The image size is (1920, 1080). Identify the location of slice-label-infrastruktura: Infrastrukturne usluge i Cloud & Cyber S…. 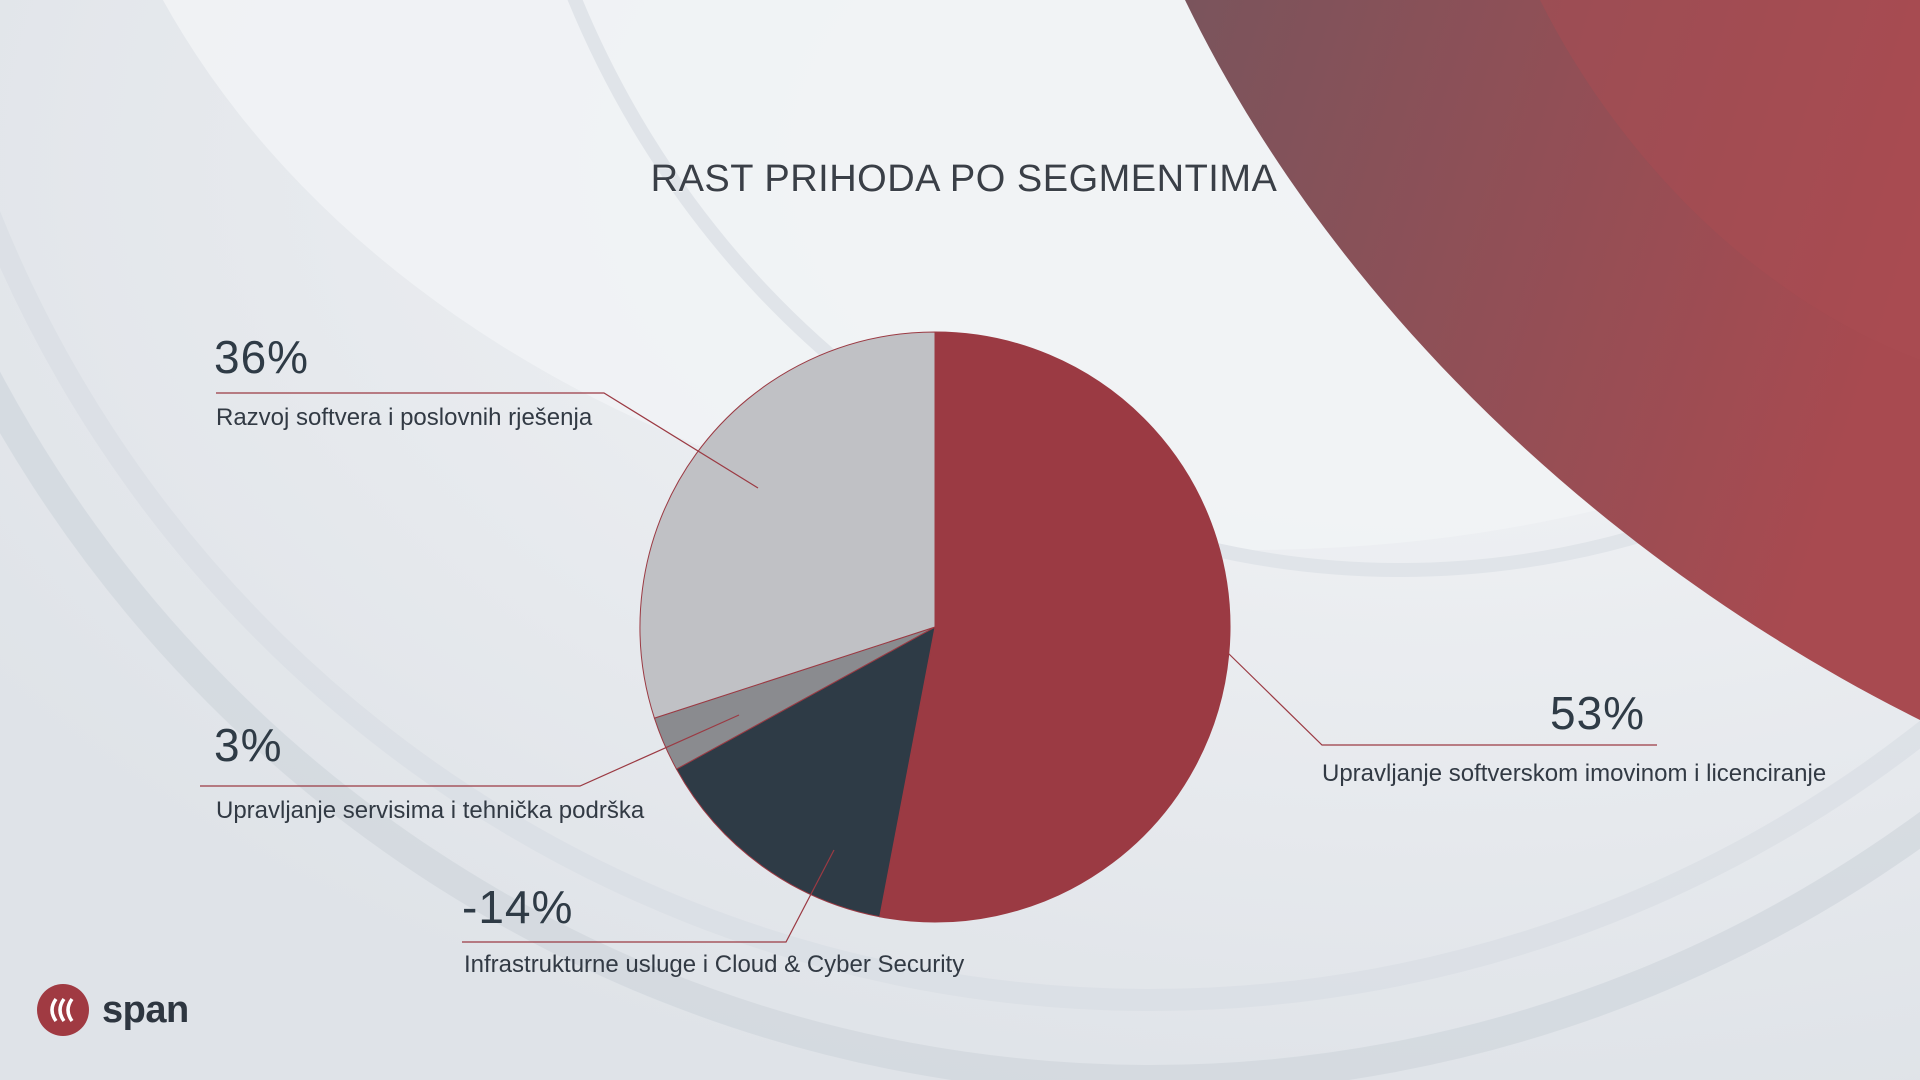
(714, 964).